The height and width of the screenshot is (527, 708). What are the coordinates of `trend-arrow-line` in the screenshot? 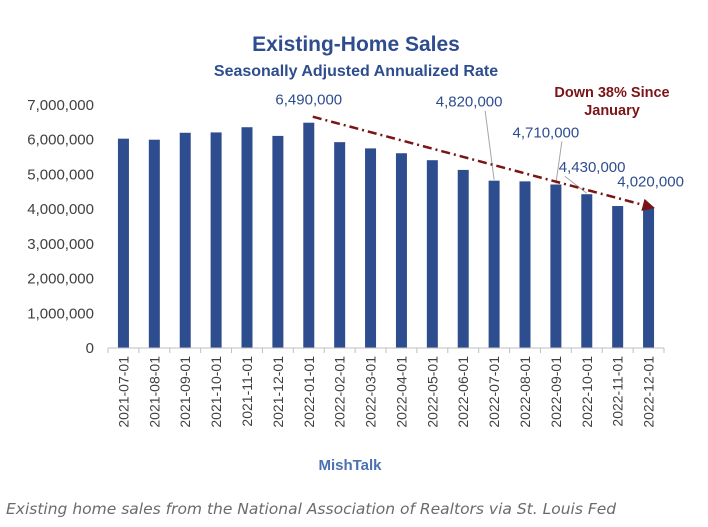 It's located at (483, 163).